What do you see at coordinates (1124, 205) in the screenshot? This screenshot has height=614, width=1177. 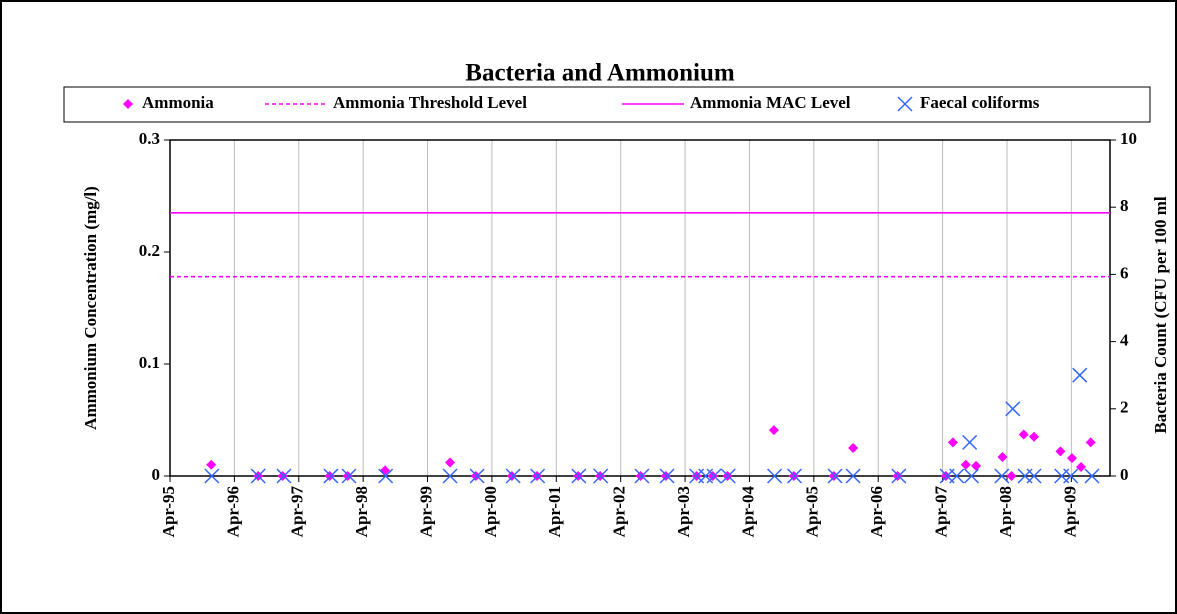 I see `y2-tick-label: 8` at bounding box center [1124, 205].